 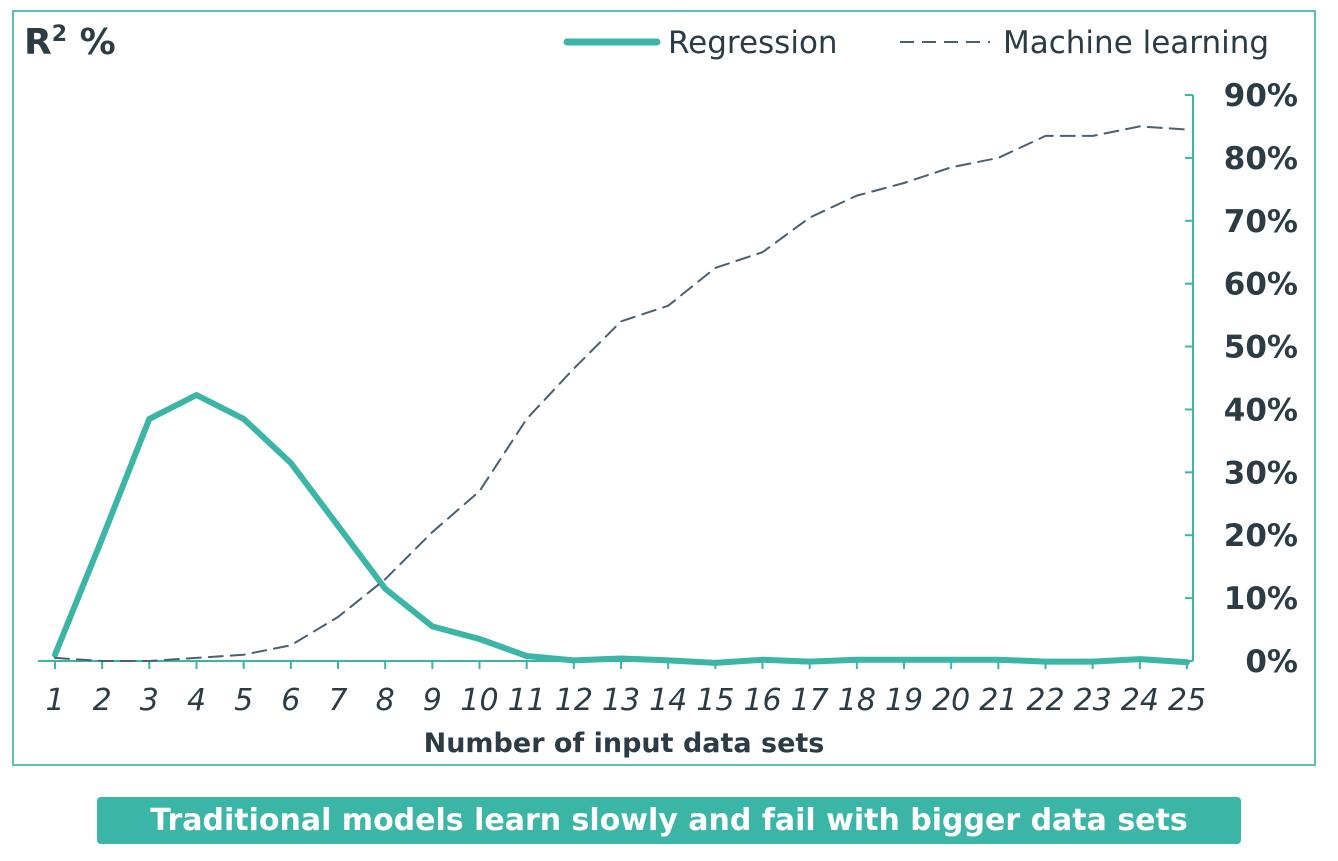 What do you see at coordinates (432, 700) in the screenshot?
I see `x-tick-label: 9` at bounding box center [432, 700].